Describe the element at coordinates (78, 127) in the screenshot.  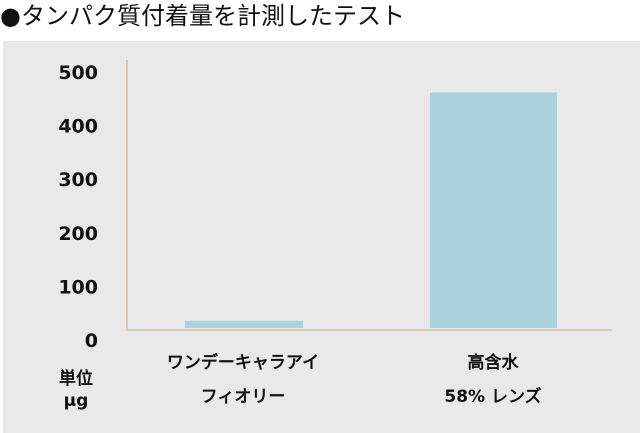
I see `y-tick-label: 400` at that location.